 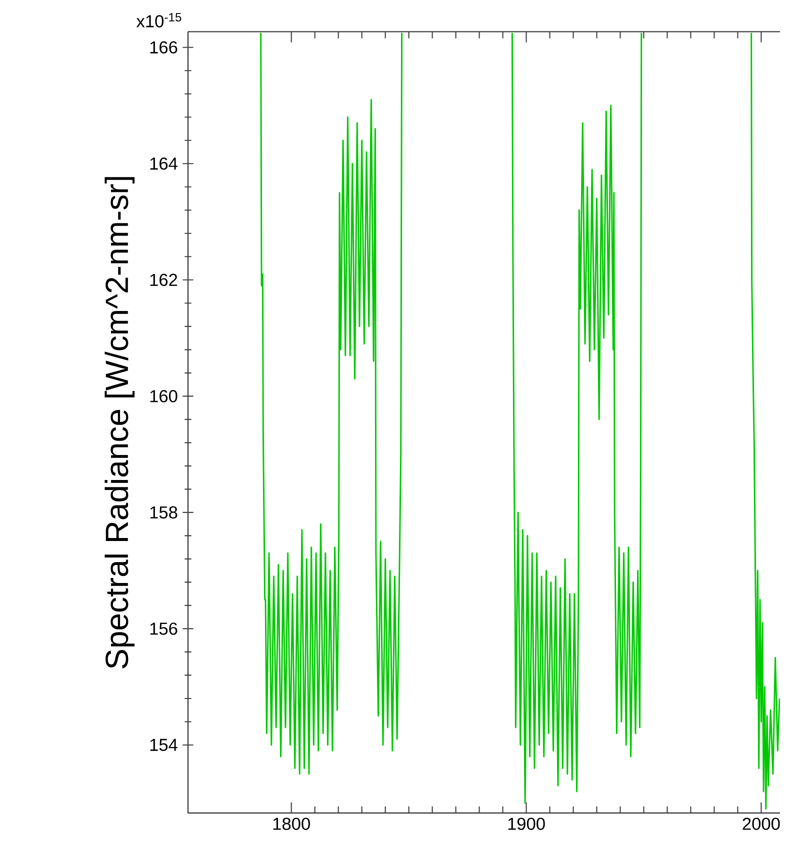 What do you see at coordinates (164, 163) in the screenshot?
I see `y-tick-label: 164` at bounding box center [164, 163].